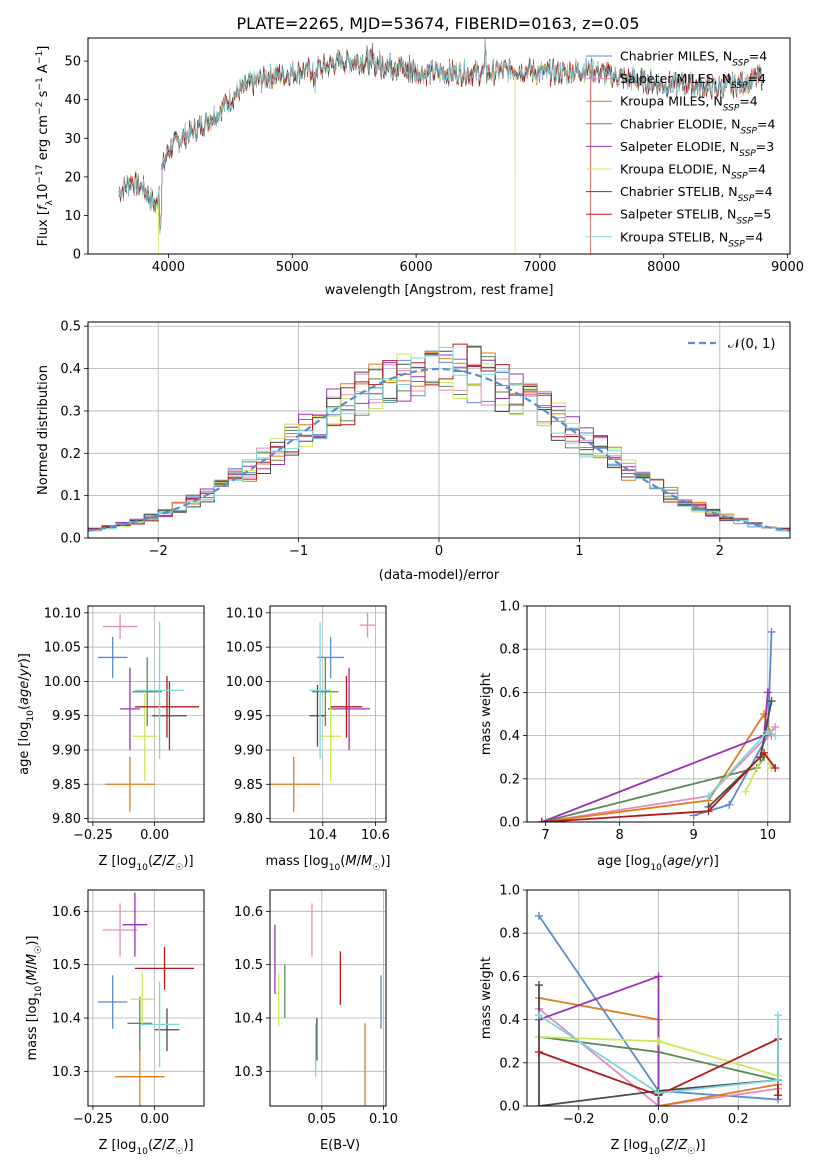 The height and width of the screenshot is (1170, 819). What do you see at coordinates (321, 1119) in the screenshot?
I see `x-tick-label: 0.05` at bounding box center [321, 1119].